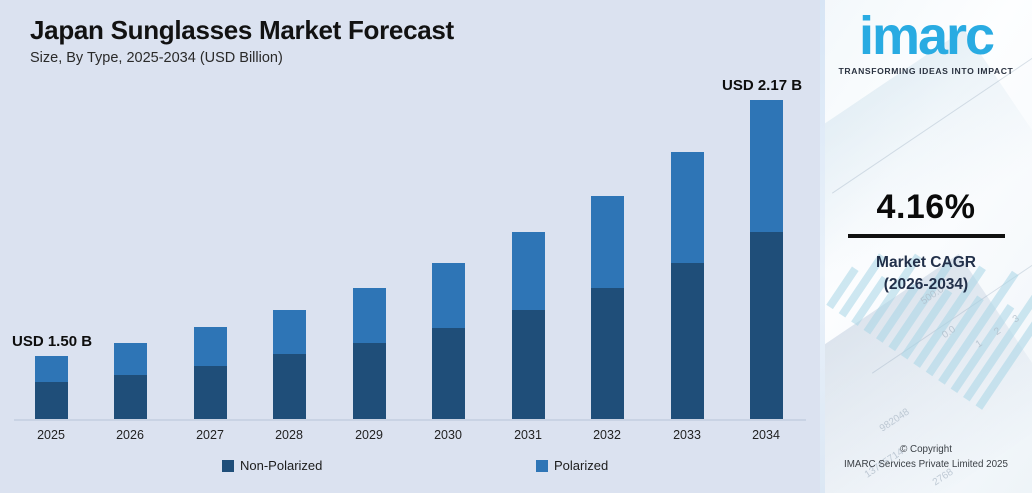 Image resolution: width=1032 pixels, height=493 pixels. What do you see at coordinates (51, 401) in the screenshot?
I see `bar-2025-non-polarized` at bounding box center [51, 401].